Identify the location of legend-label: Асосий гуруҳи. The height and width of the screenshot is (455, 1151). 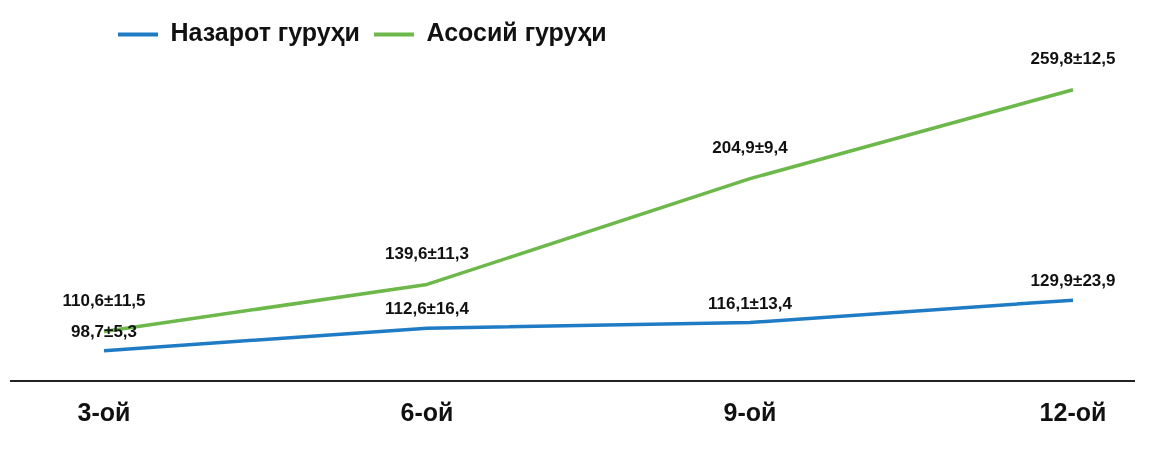
(516, 32).